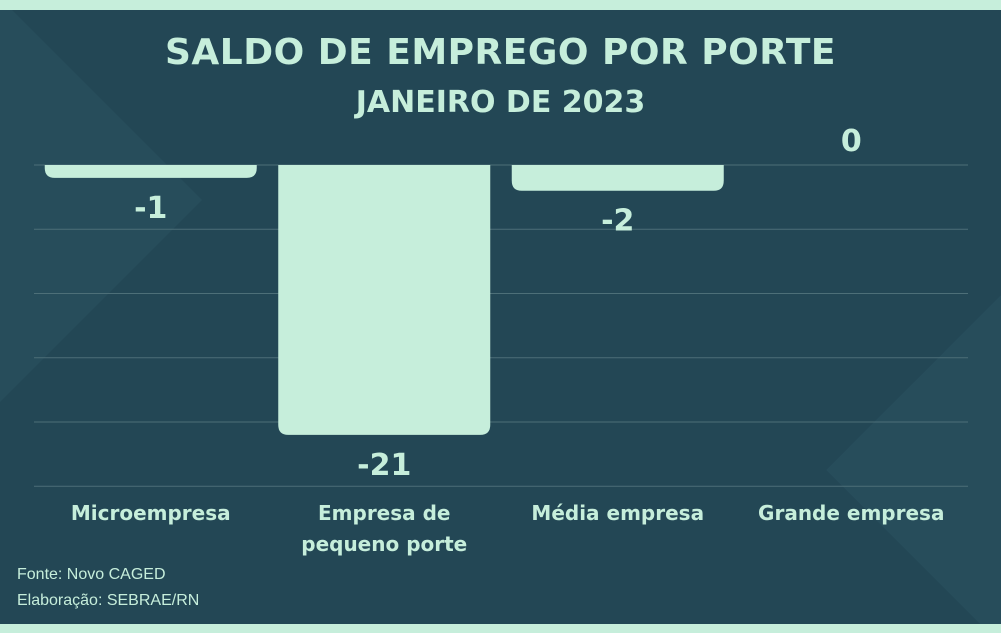 The width and height of the screenshot is (1001, 633). Describe the element at coordinates (150, 208) in the screenshot. I see `value-label: -1` at that location.